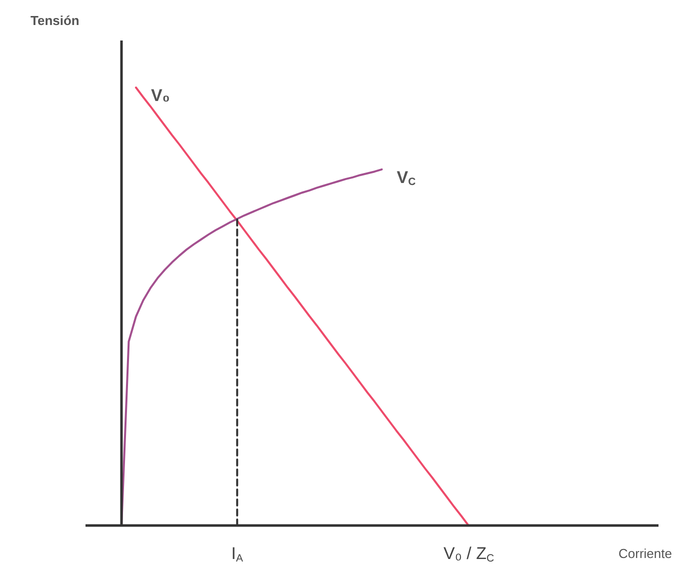  I want to click on text: Corriente, so click(645, 553).